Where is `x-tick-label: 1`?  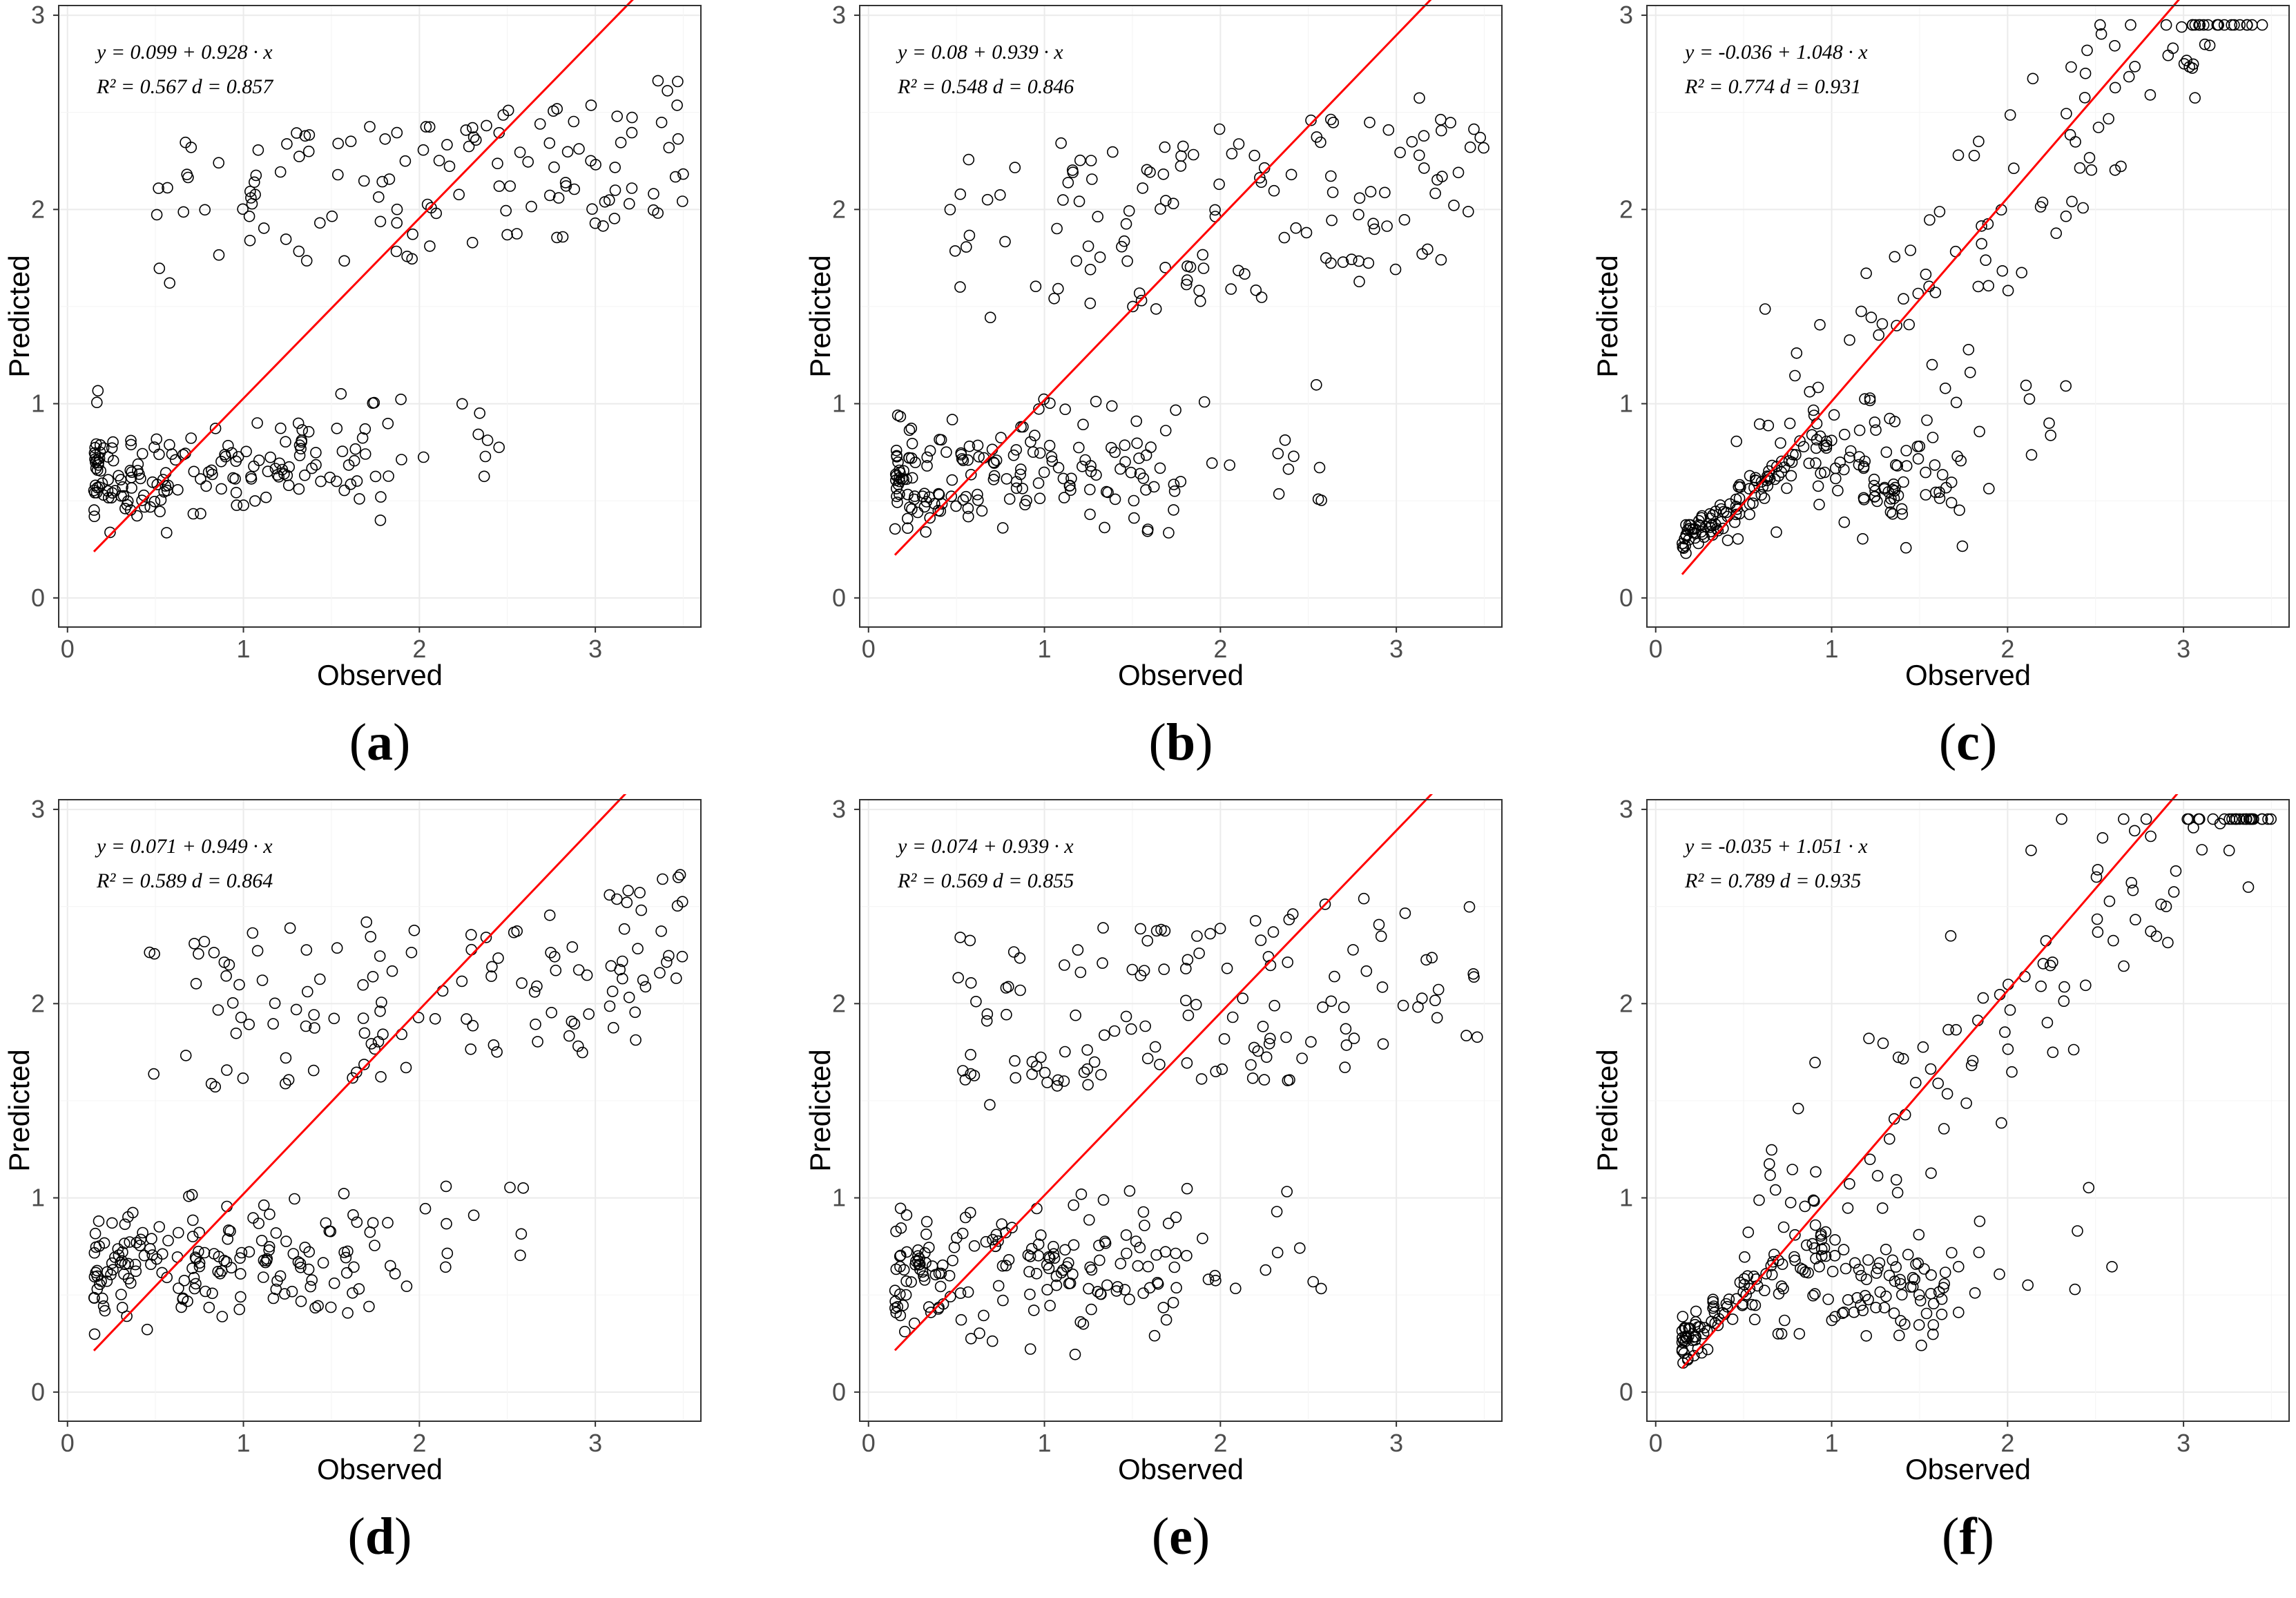
x-tick-label: 1 is located at coordinates (1832, 649).